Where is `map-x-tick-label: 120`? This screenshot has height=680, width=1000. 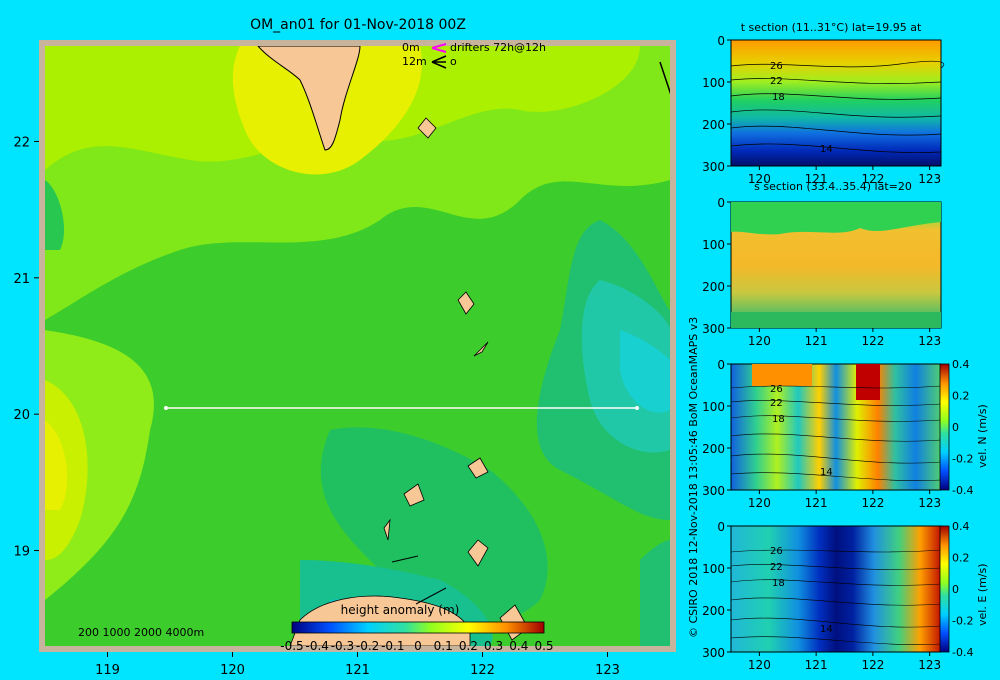
map-x-tick-label: 120 is located at coordinates (232, 670).